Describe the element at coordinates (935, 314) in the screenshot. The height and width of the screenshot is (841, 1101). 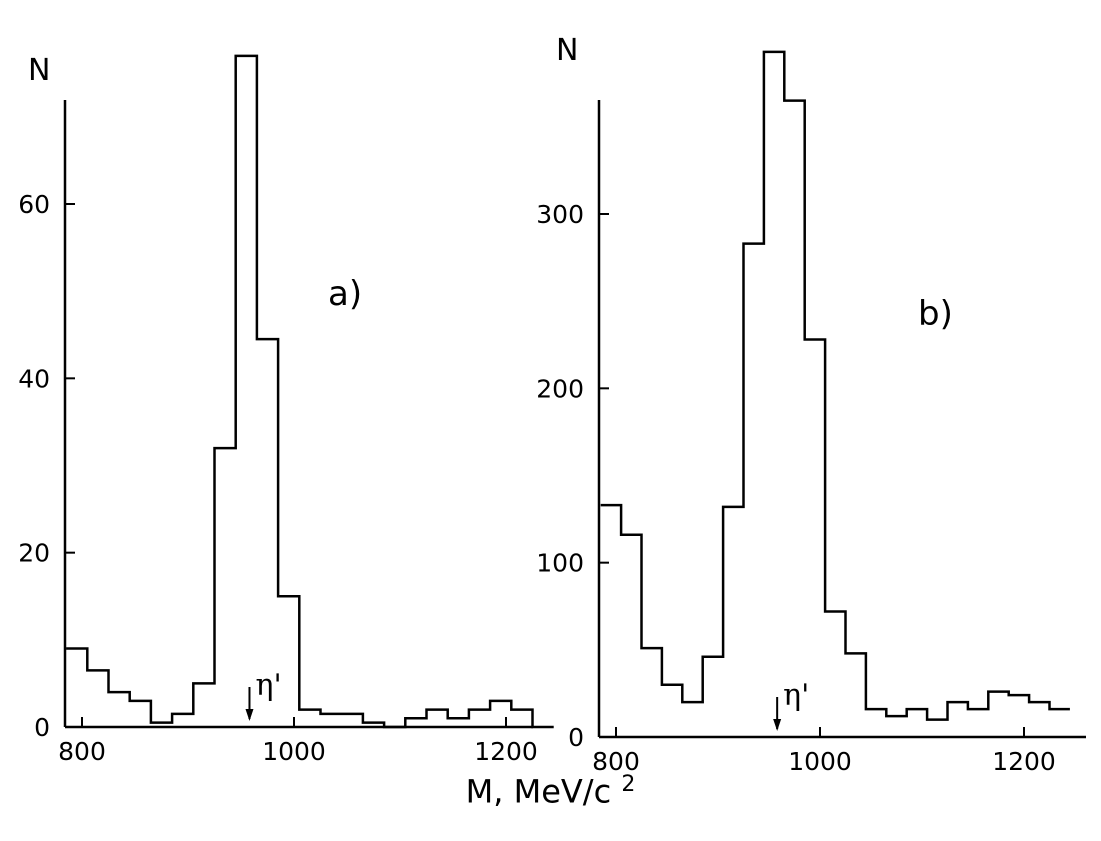
I see `panel-label: b)` at that location.